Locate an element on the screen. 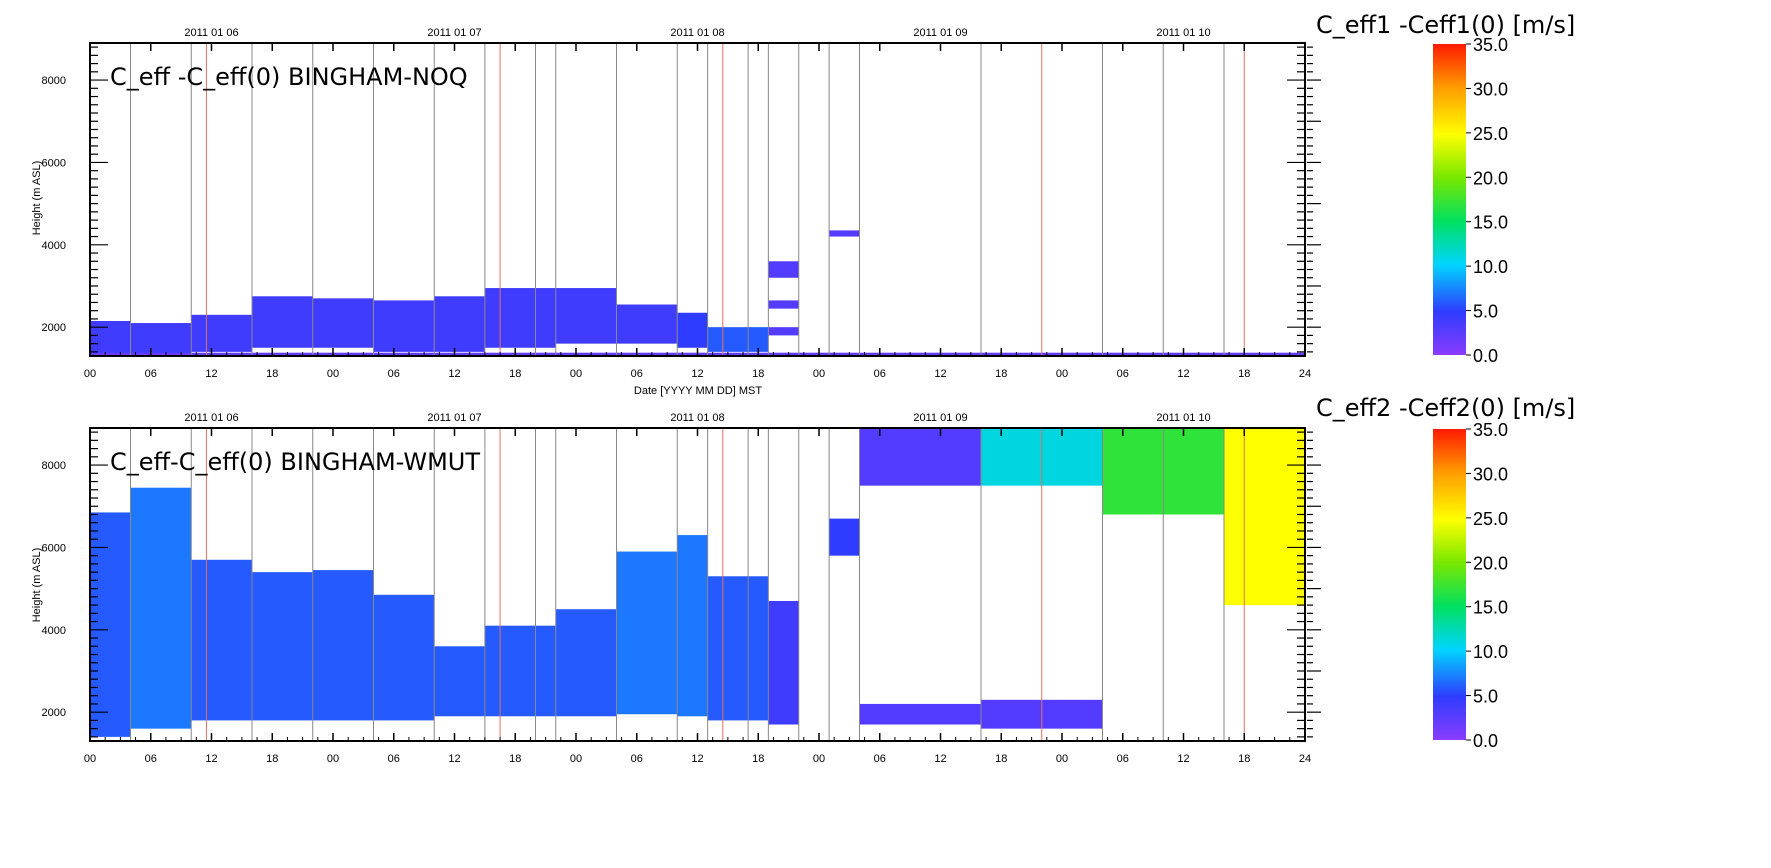 This screenshot has width=1771, height=868. p2-xtick-label-0: 00 is located at coordinates (90, 759).